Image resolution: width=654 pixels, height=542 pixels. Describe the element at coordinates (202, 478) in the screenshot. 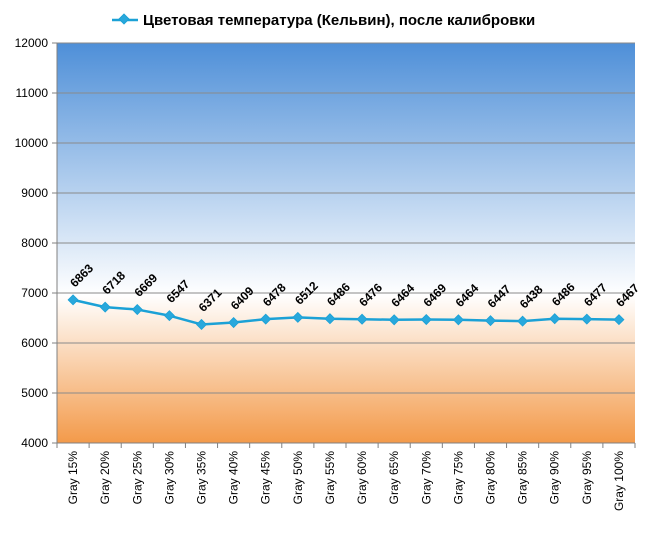

I see `x-tick-label: Gray 35%` at that location.